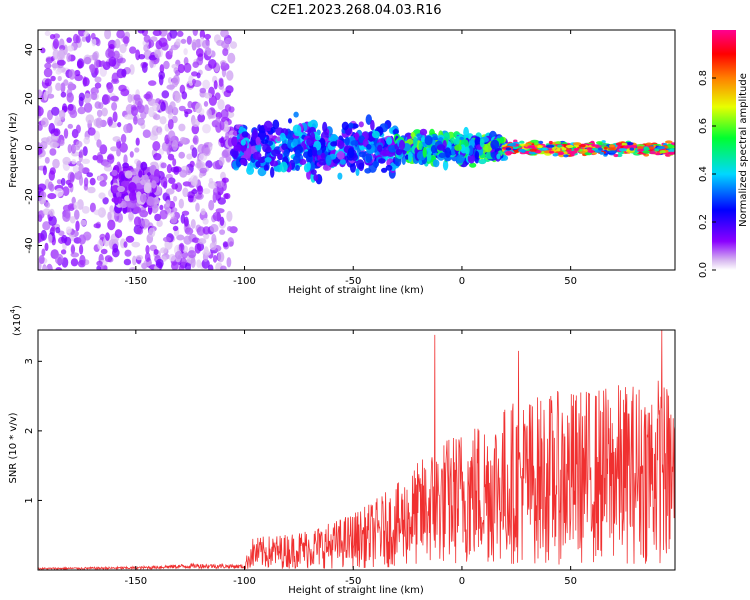  Describe the element at coordinates (29, 98) in the screenshot. I see `y-tick-label: 20` at that location.